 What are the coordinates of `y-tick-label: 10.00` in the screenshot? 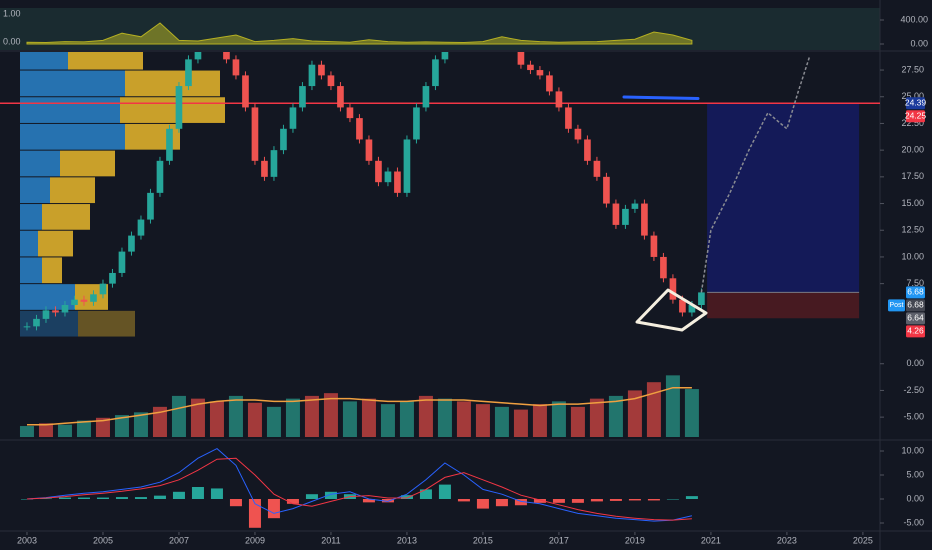 It's located at (912, 256).